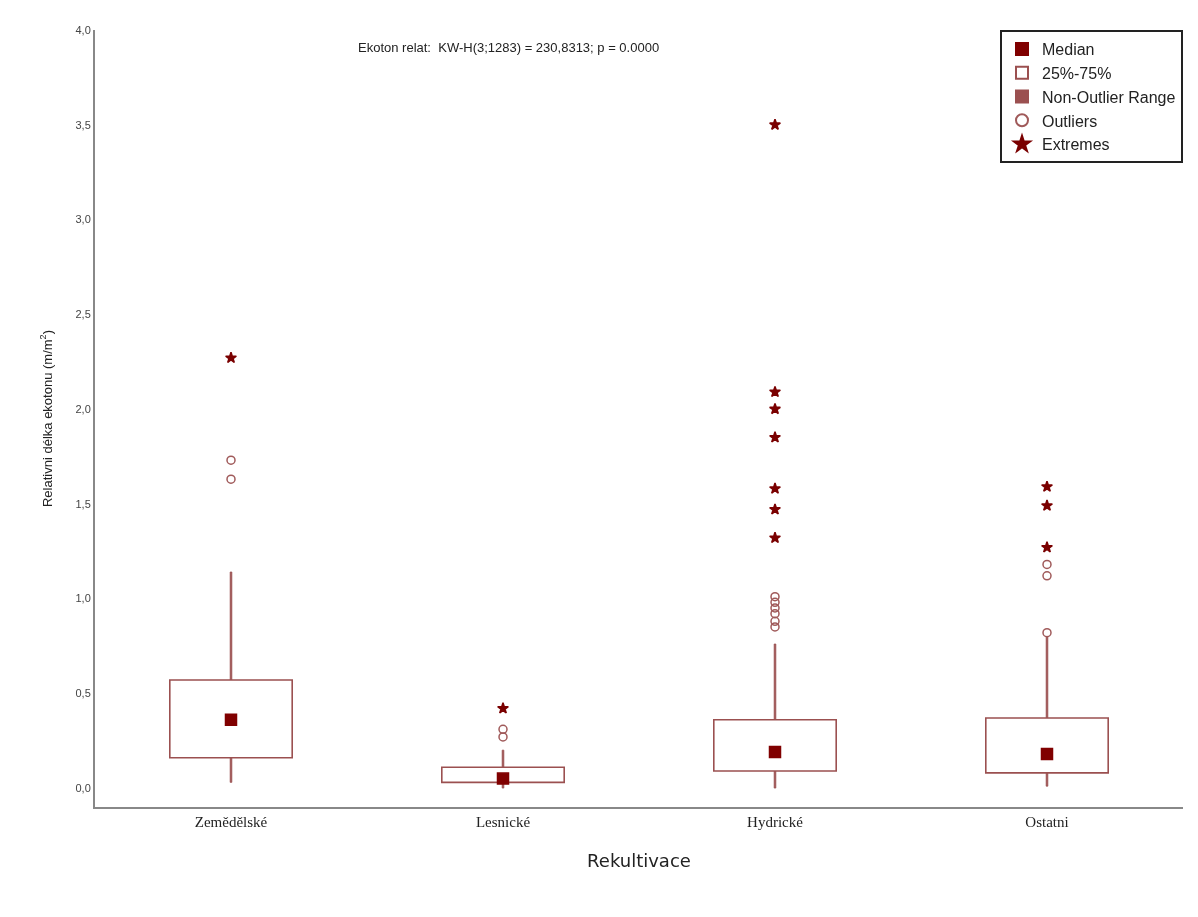  I want to click on y-tick-label: 2,5, so click(83, 314).